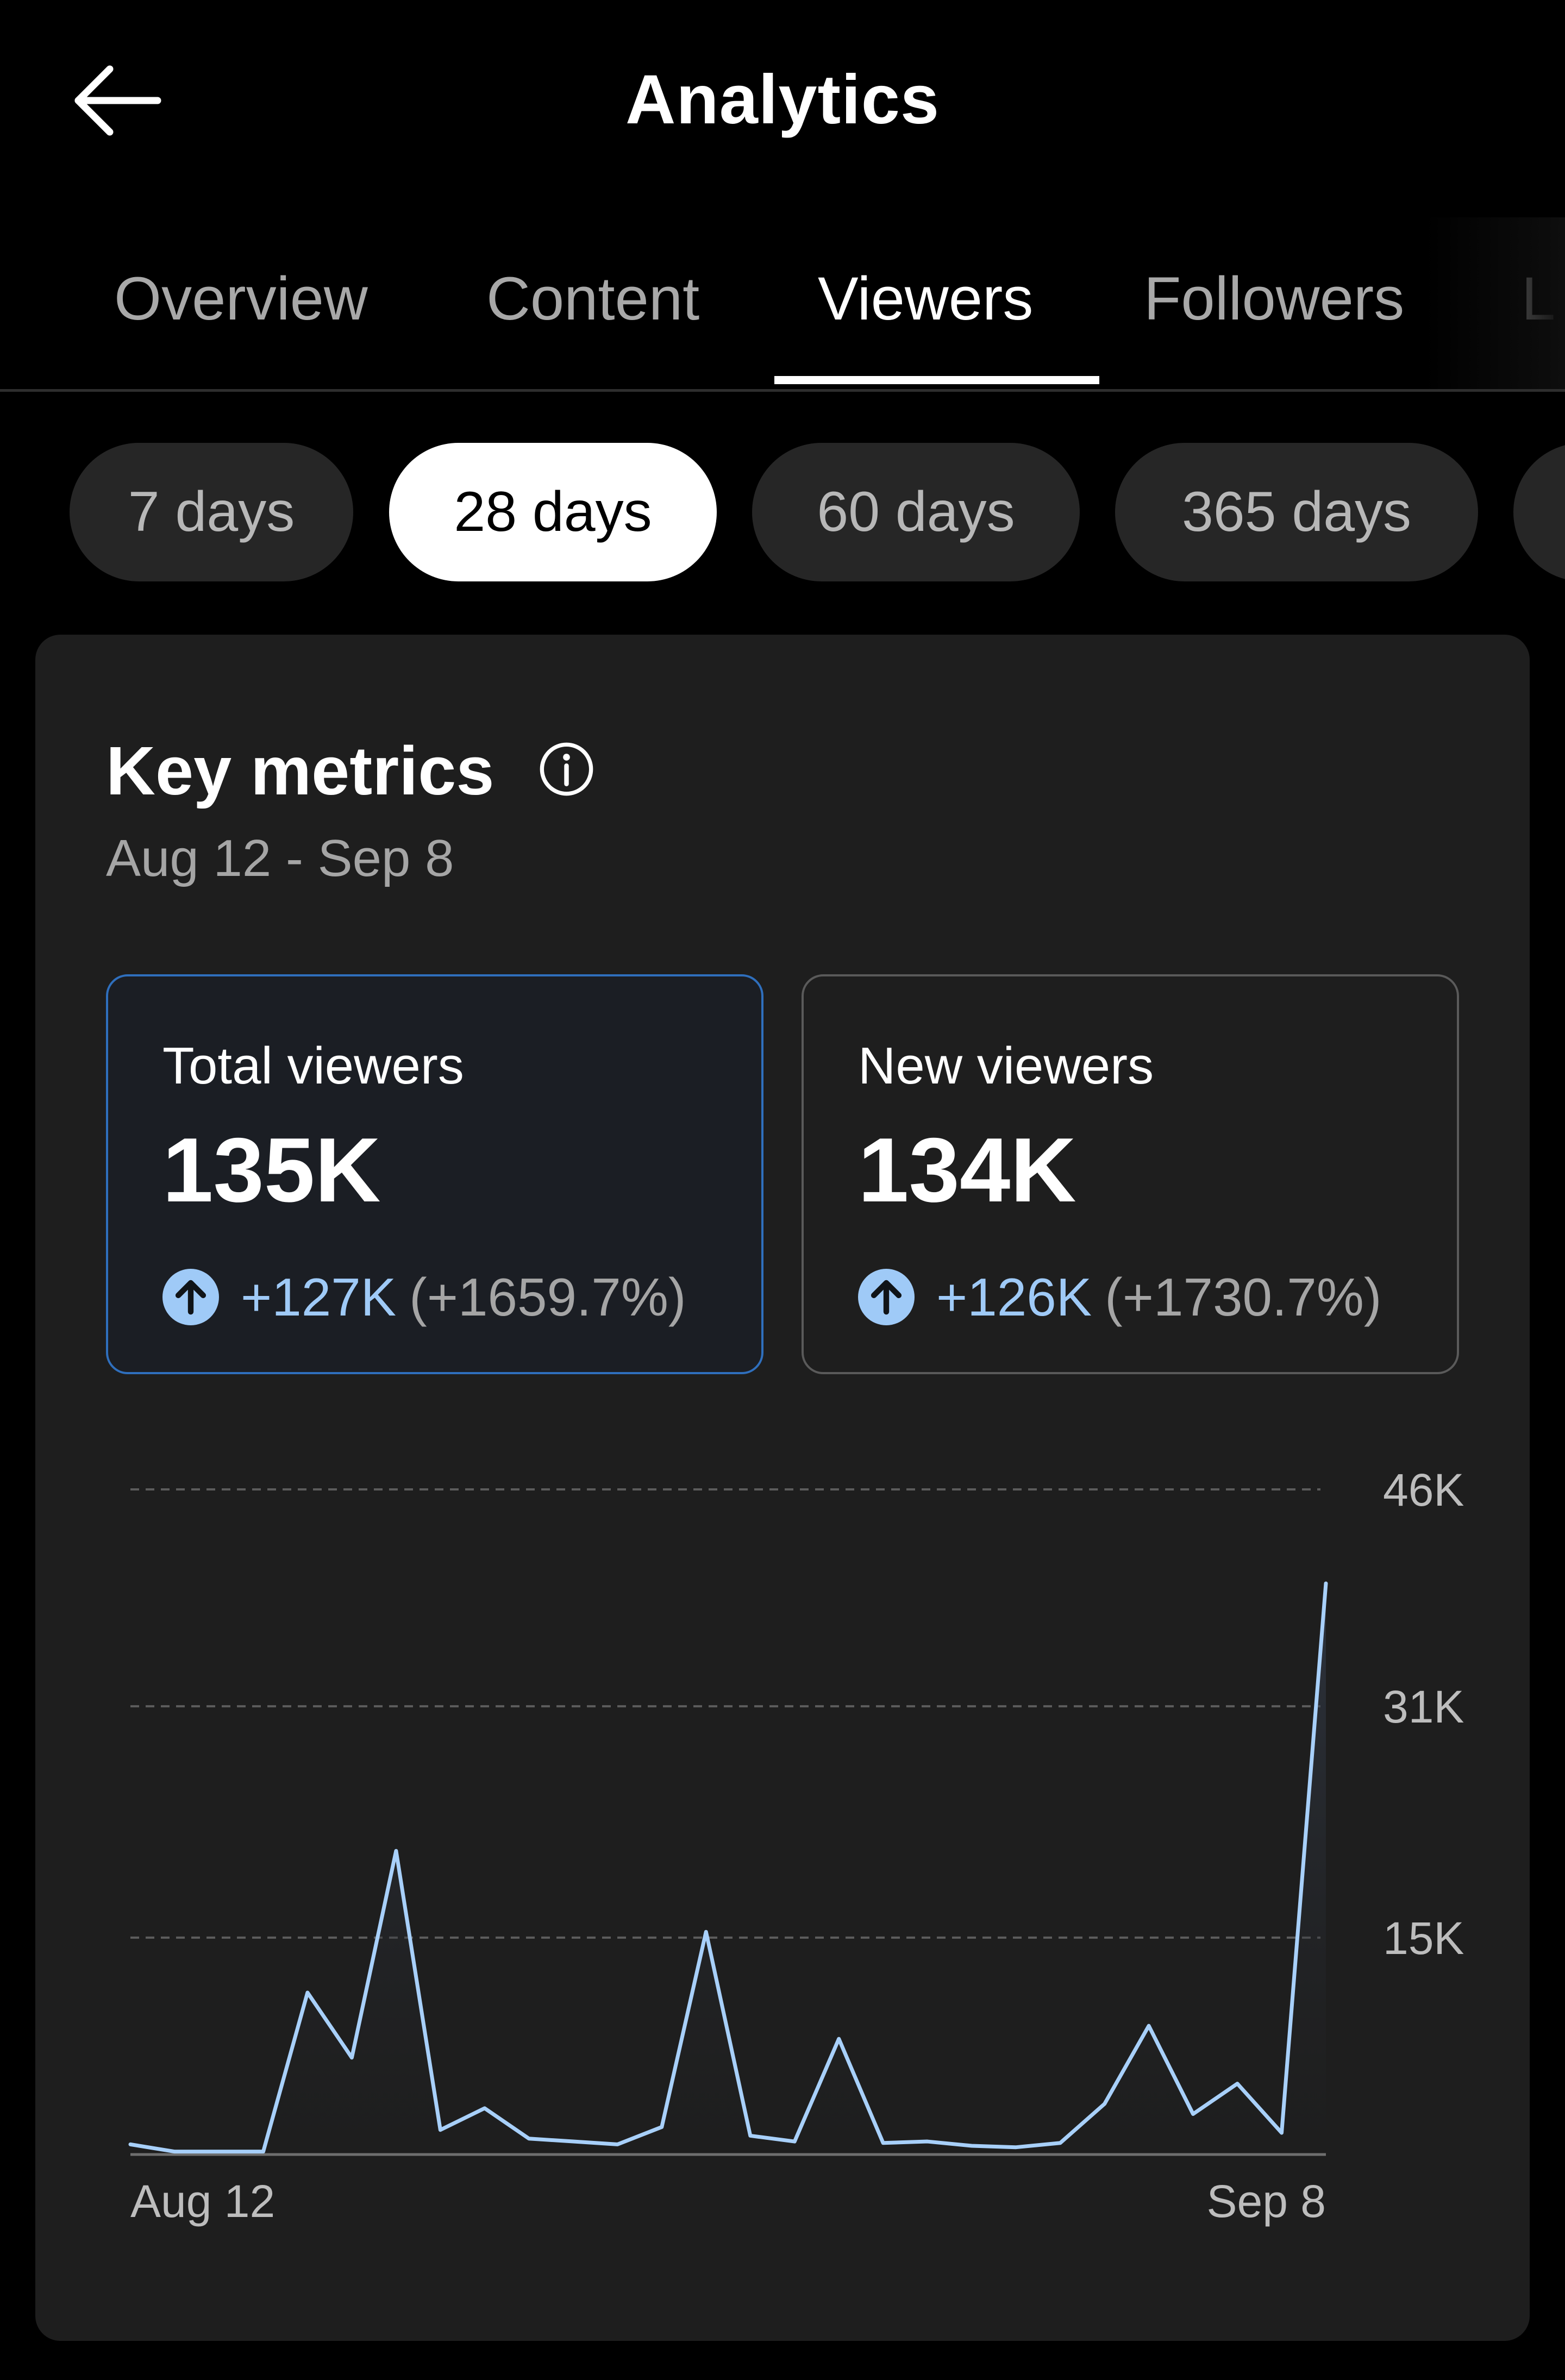 This screenshot has width=1565, height=2380. Describe the element at coordinates (280, 858) in the screenshot. I see `date-range-label: Aug 12 - Sep 8` at that location.